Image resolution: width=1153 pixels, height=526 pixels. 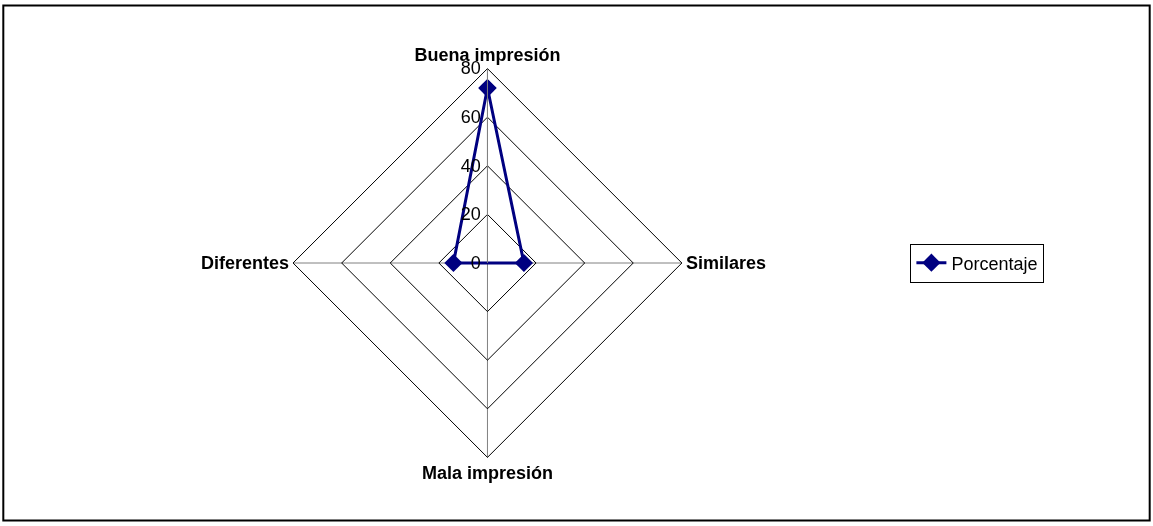 I want to click on legend-label: Porcentaje, so click(x=994, y=263).